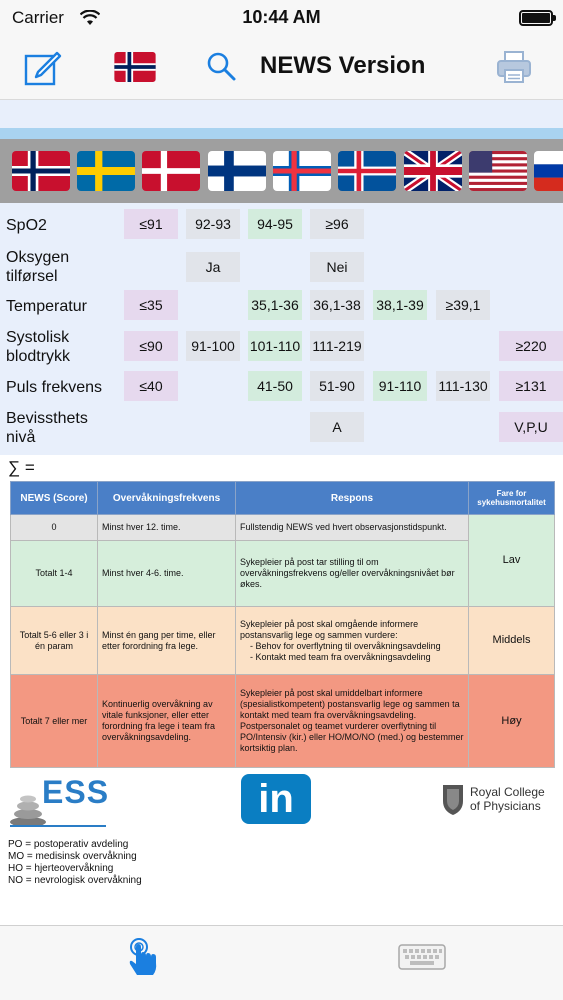 Image resolution: width=563 pixels, height=1000 pixels. What do you see at coordinates (68, 844) in the screenshot?
I see `legend-item: PO = postoperativ avdeling` at bounding box center [68, 844].